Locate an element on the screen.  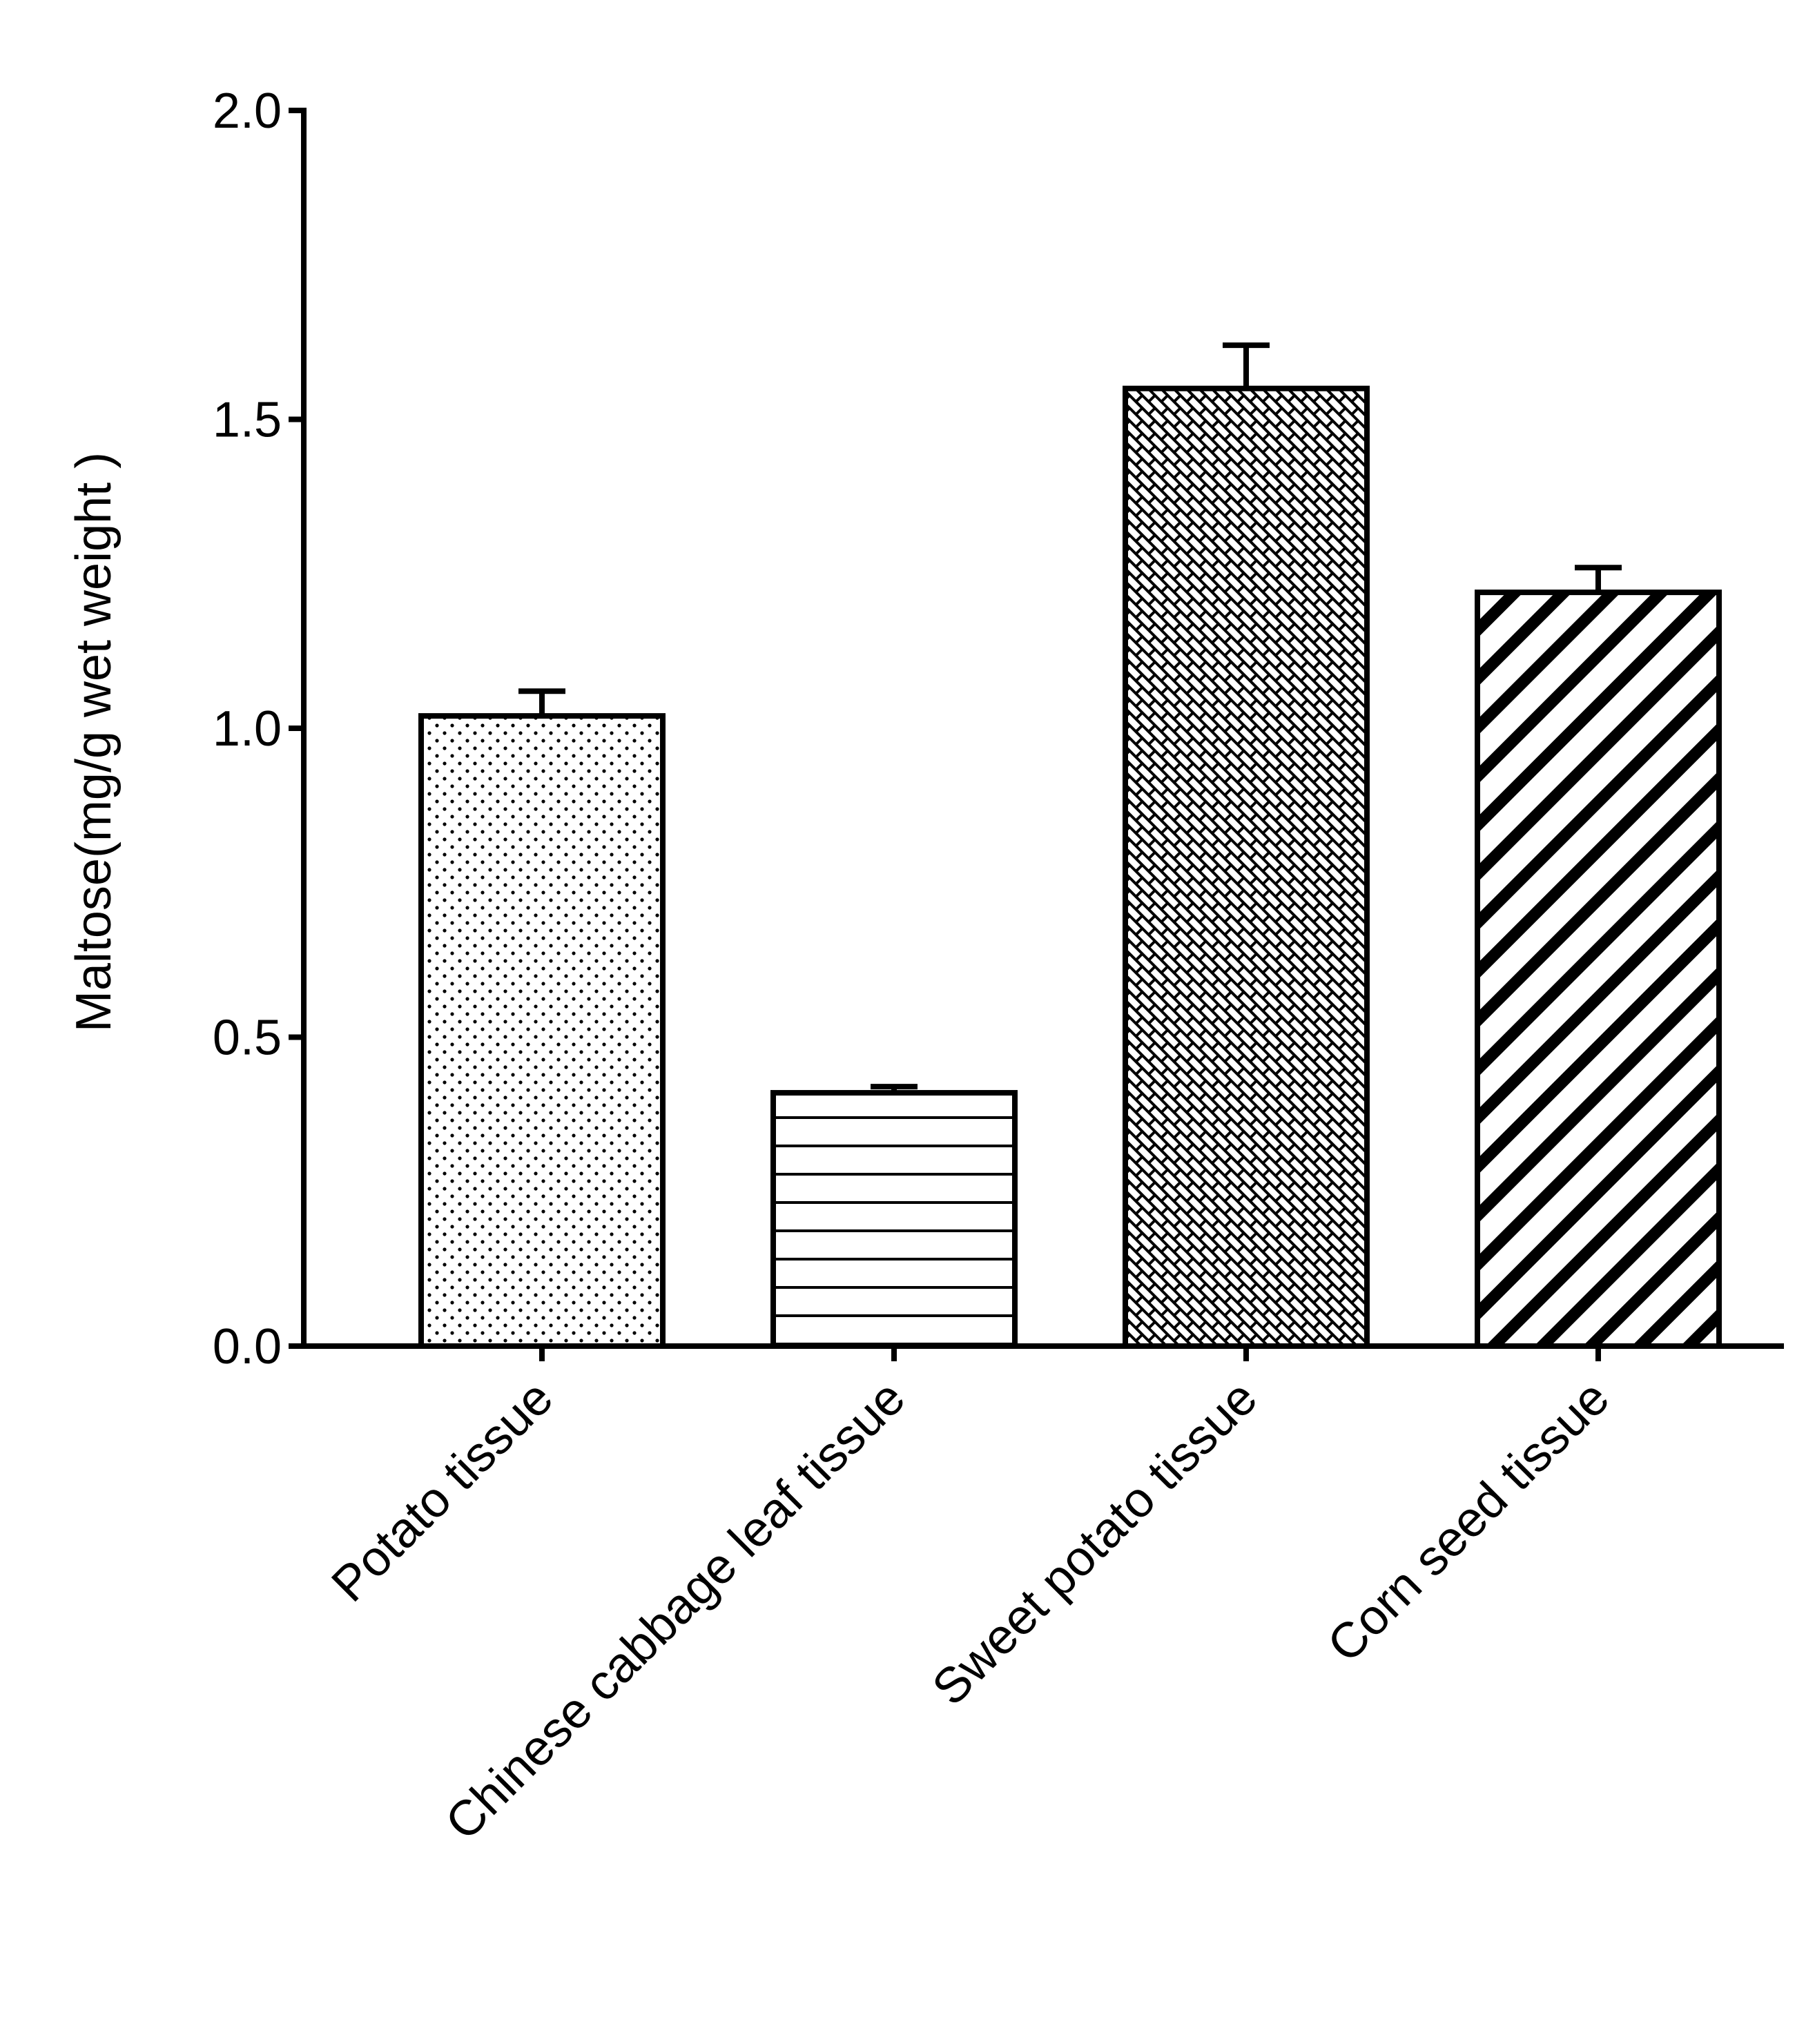
y-axis-title: Maltose(mg/g wet weight ) is located at coordinates (94, 742).